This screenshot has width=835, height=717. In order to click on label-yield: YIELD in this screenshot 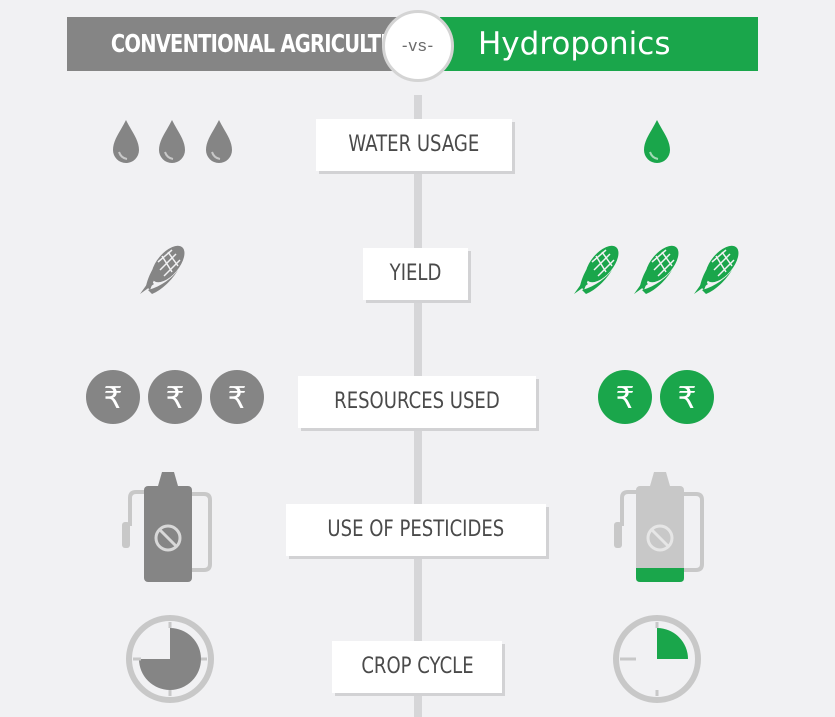, I will do `click(415, 274)`.